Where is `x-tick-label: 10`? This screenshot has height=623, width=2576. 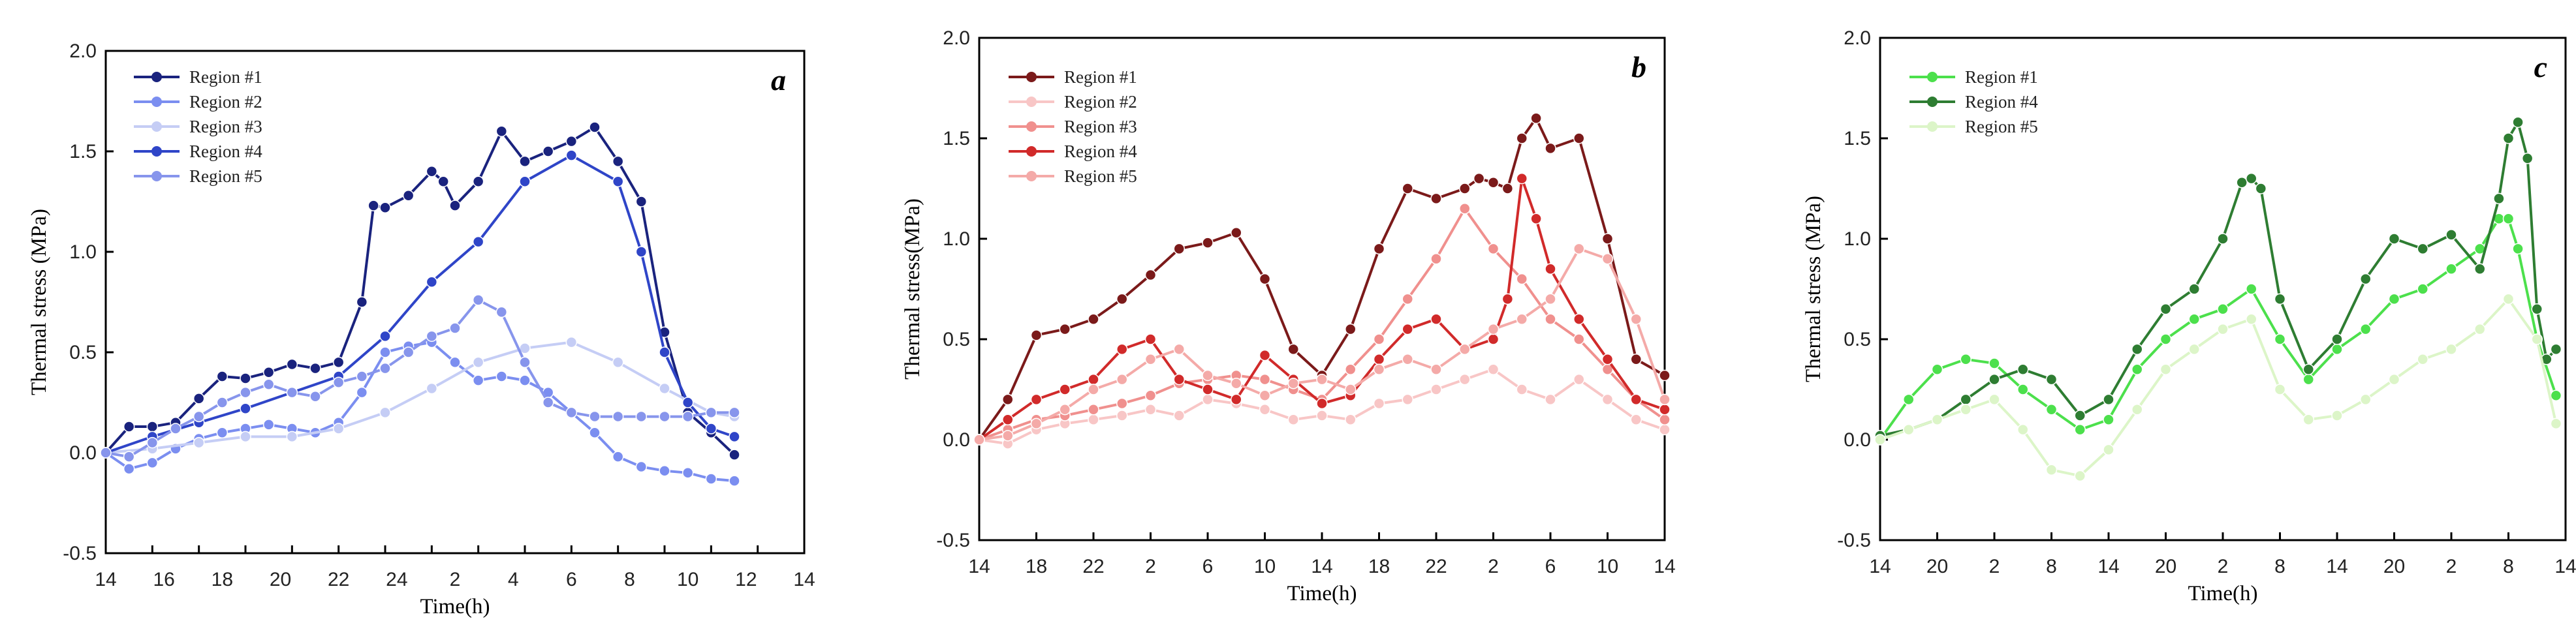 x-tick-label: 10 is located at coordinates (1265, 566).